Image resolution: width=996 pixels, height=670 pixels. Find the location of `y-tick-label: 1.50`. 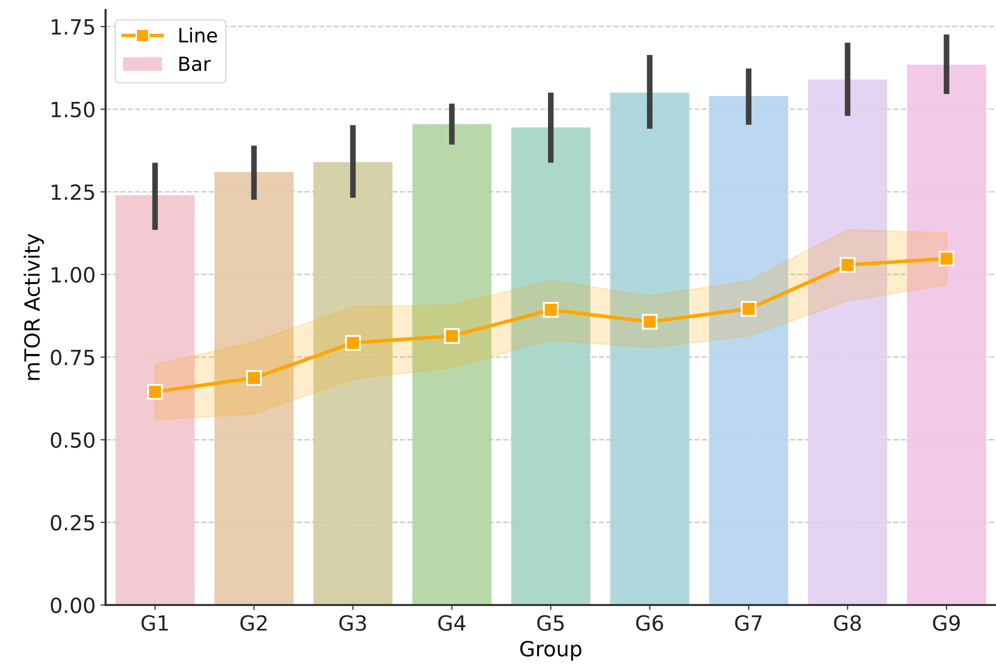

y-tick-label: 1.50 is located at coordinates (73, 110).